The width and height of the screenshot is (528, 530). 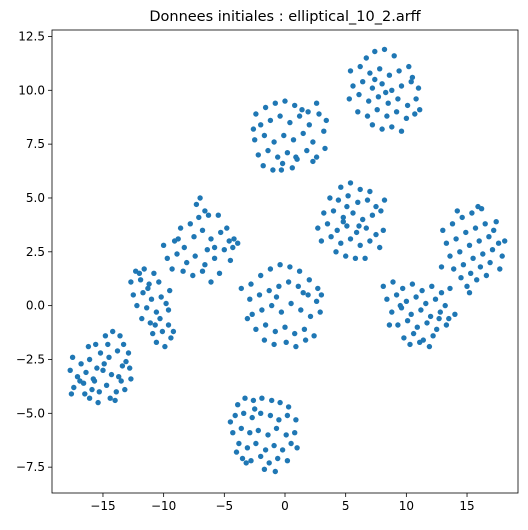 What do you see at coordinates (285, 506) in the screenshot?
I see `x-tick-label: 0` at bounding box center [285, 506].